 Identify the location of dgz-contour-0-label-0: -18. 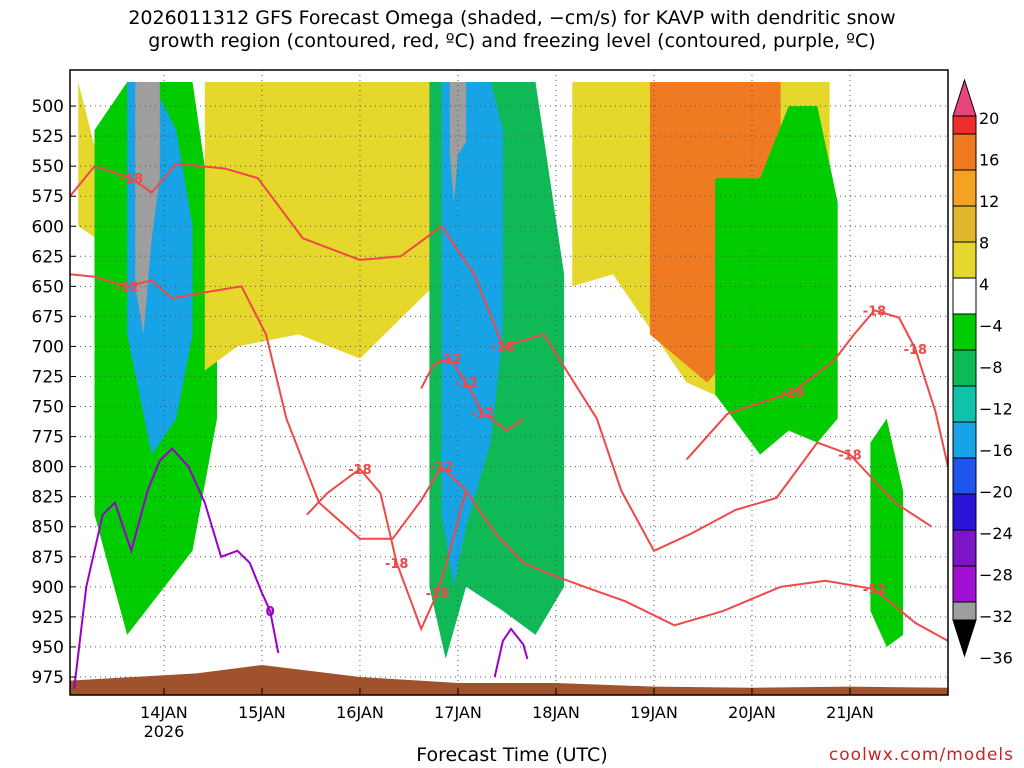
(132, 179).